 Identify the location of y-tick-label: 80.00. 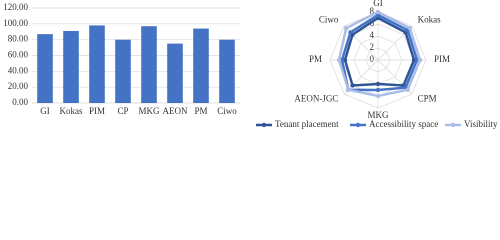
(18, 39).